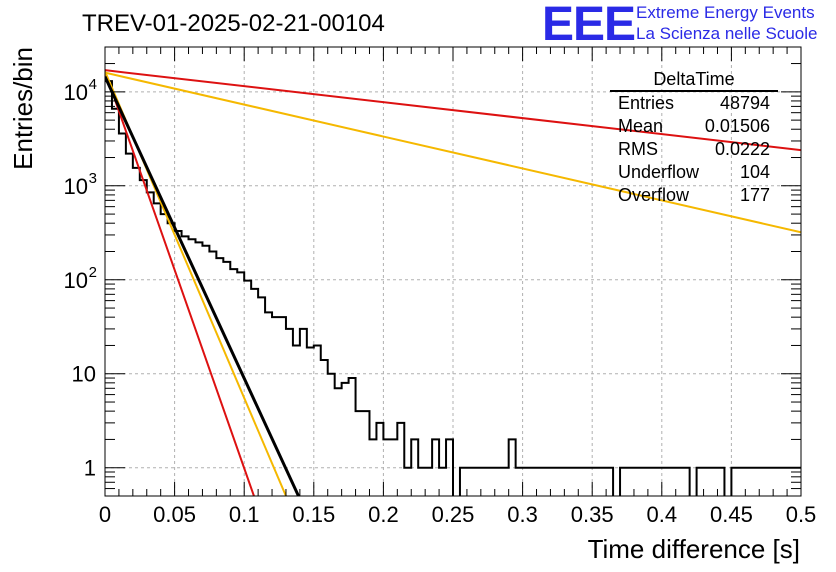 The width and height of the screenshot is (836, 572). I want to click on stats-name: DeltaTime, so click(694, 80).